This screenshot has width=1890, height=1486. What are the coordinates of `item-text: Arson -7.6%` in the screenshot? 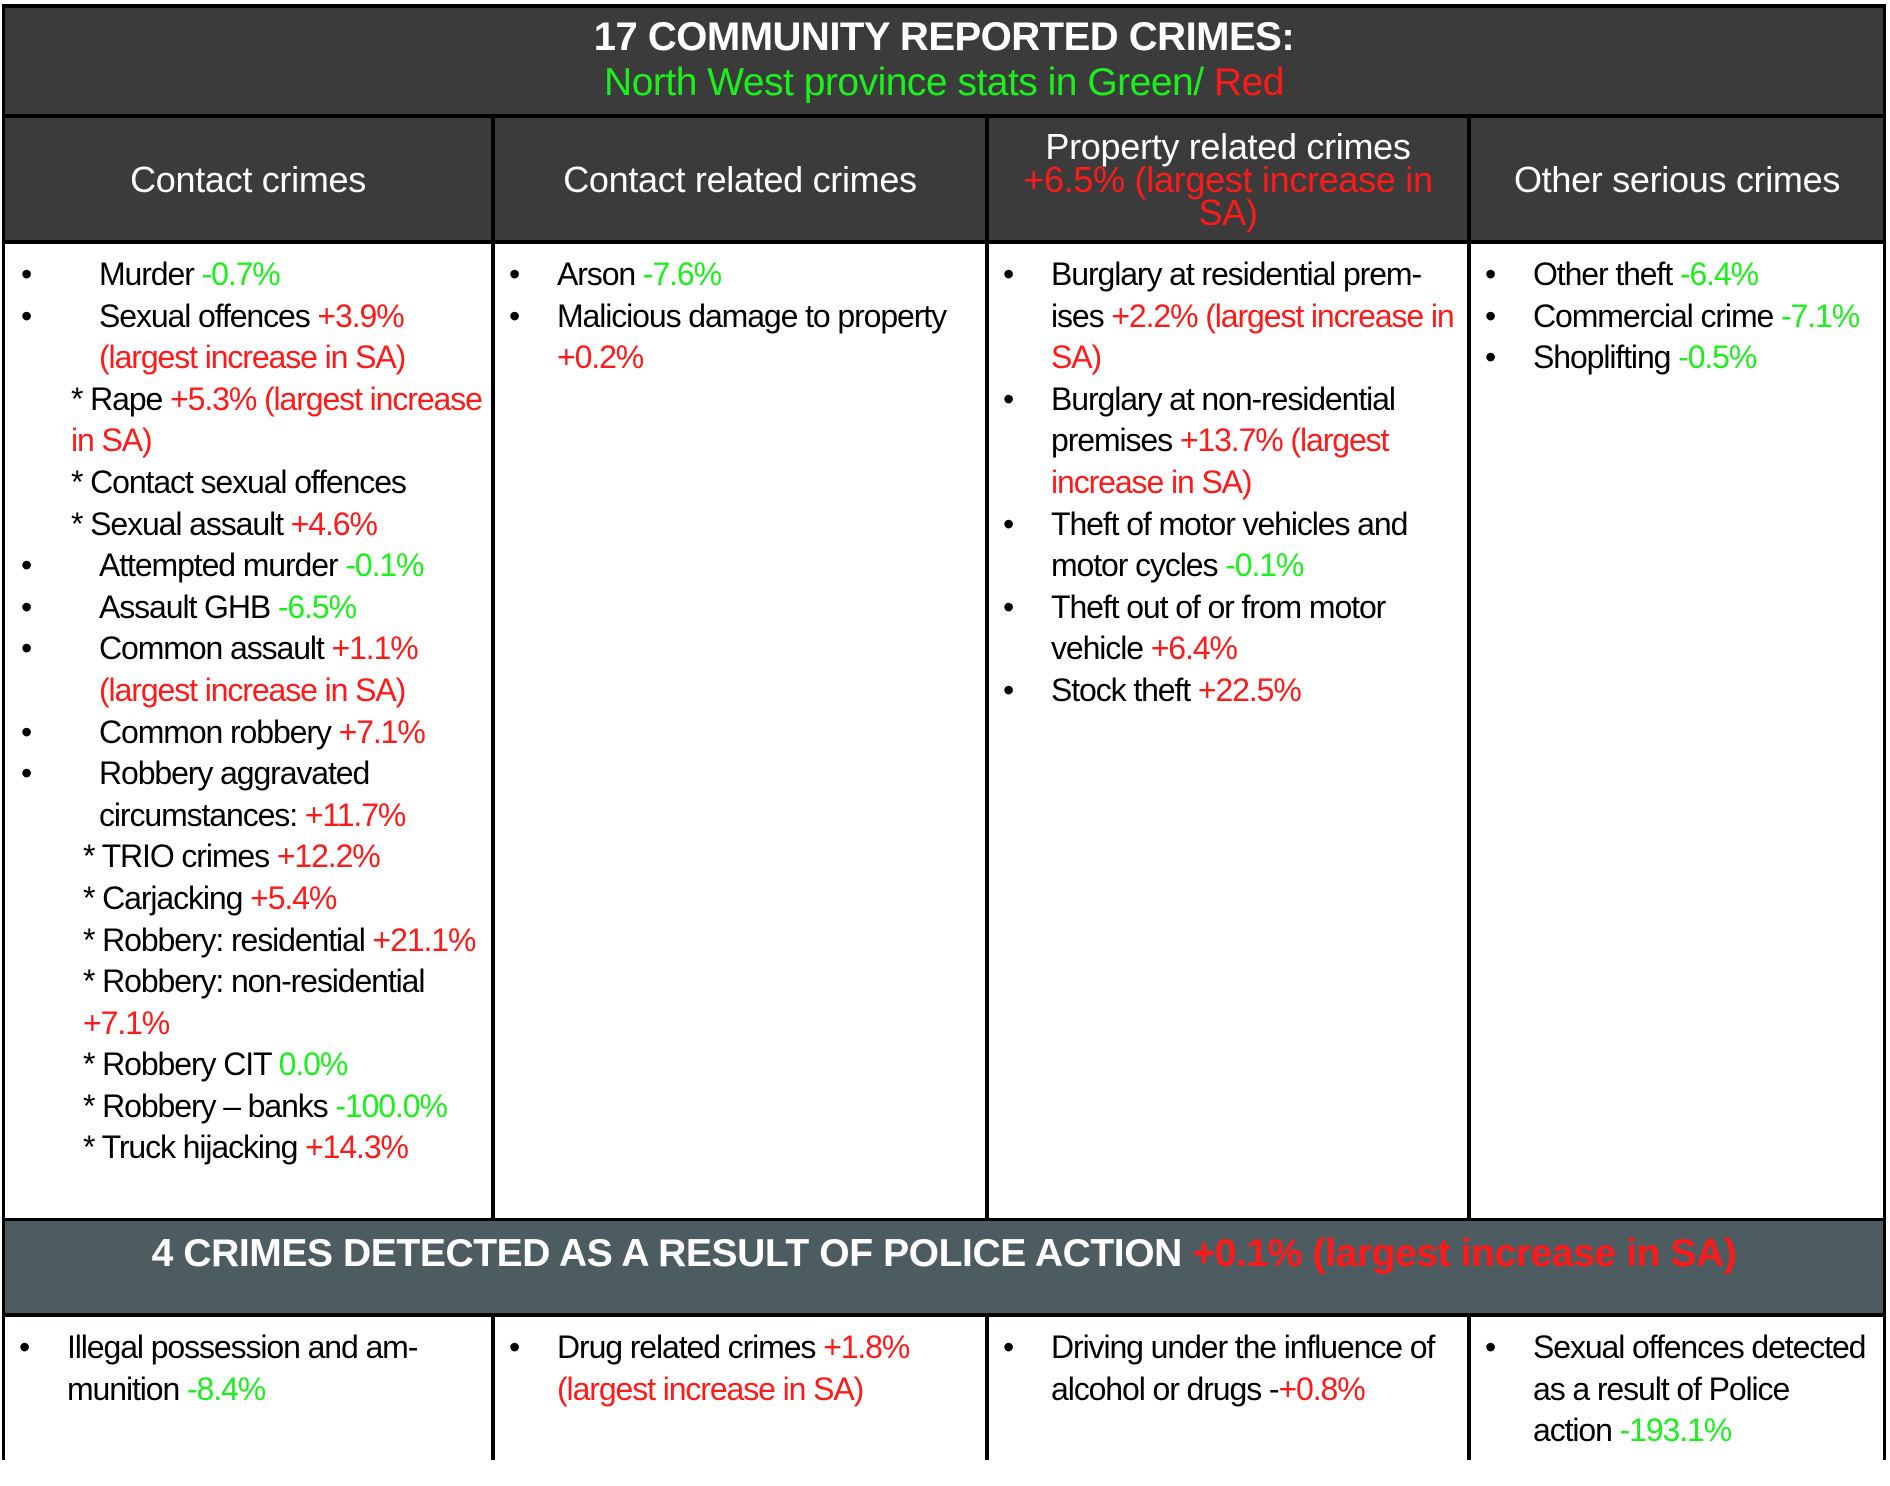 It's located at (740, 275).